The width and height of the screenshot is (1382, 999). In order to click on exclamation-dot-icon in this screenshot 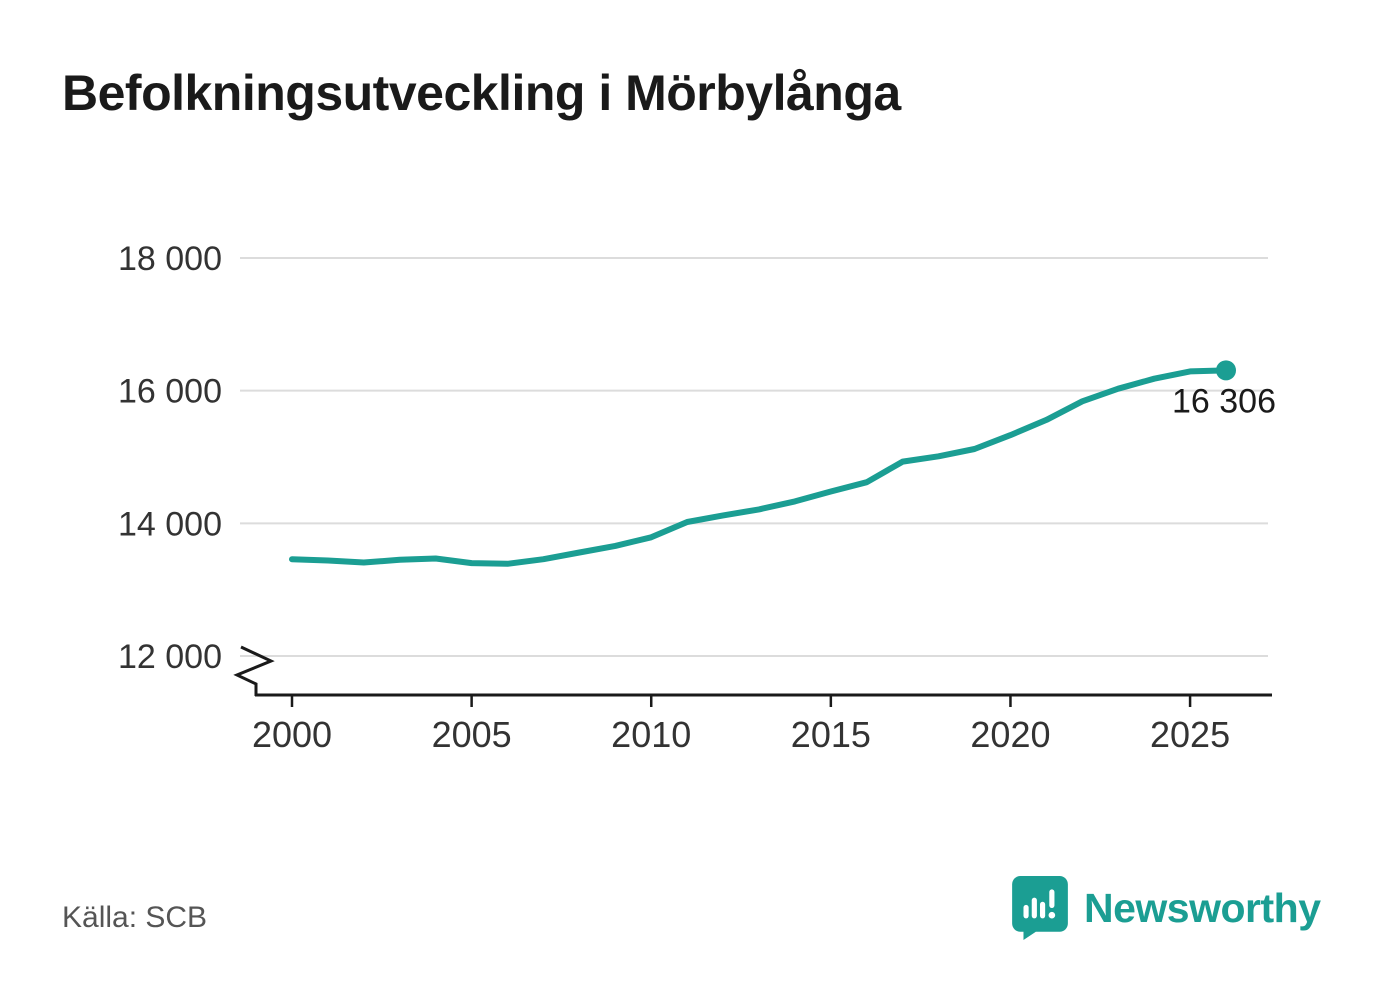, I will do `click(1052, 915)`.